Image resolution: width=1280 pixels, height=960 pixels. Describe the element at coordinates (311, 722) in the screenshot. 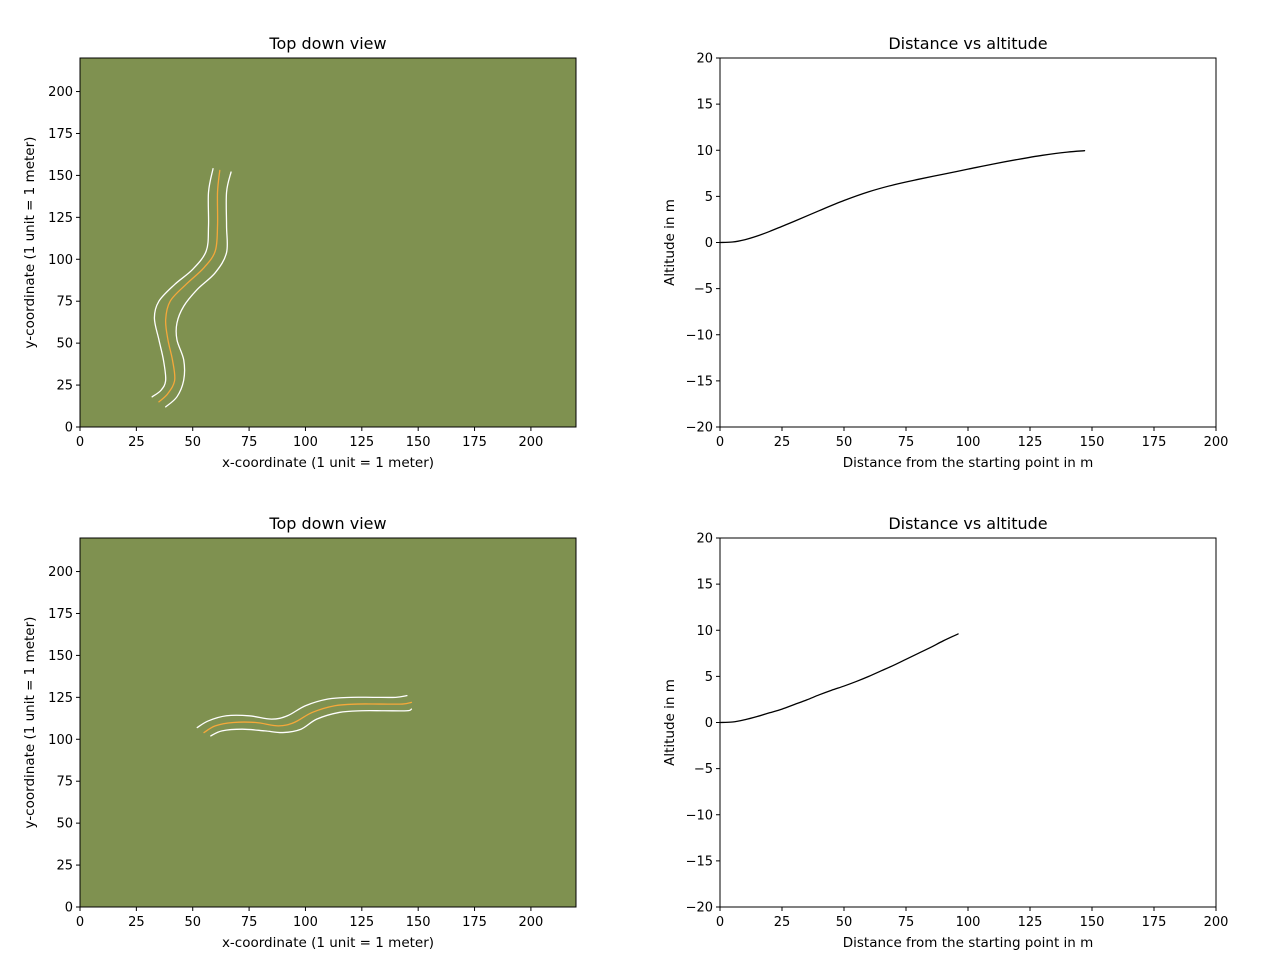

I see `series-line-lower-edge` at that location.